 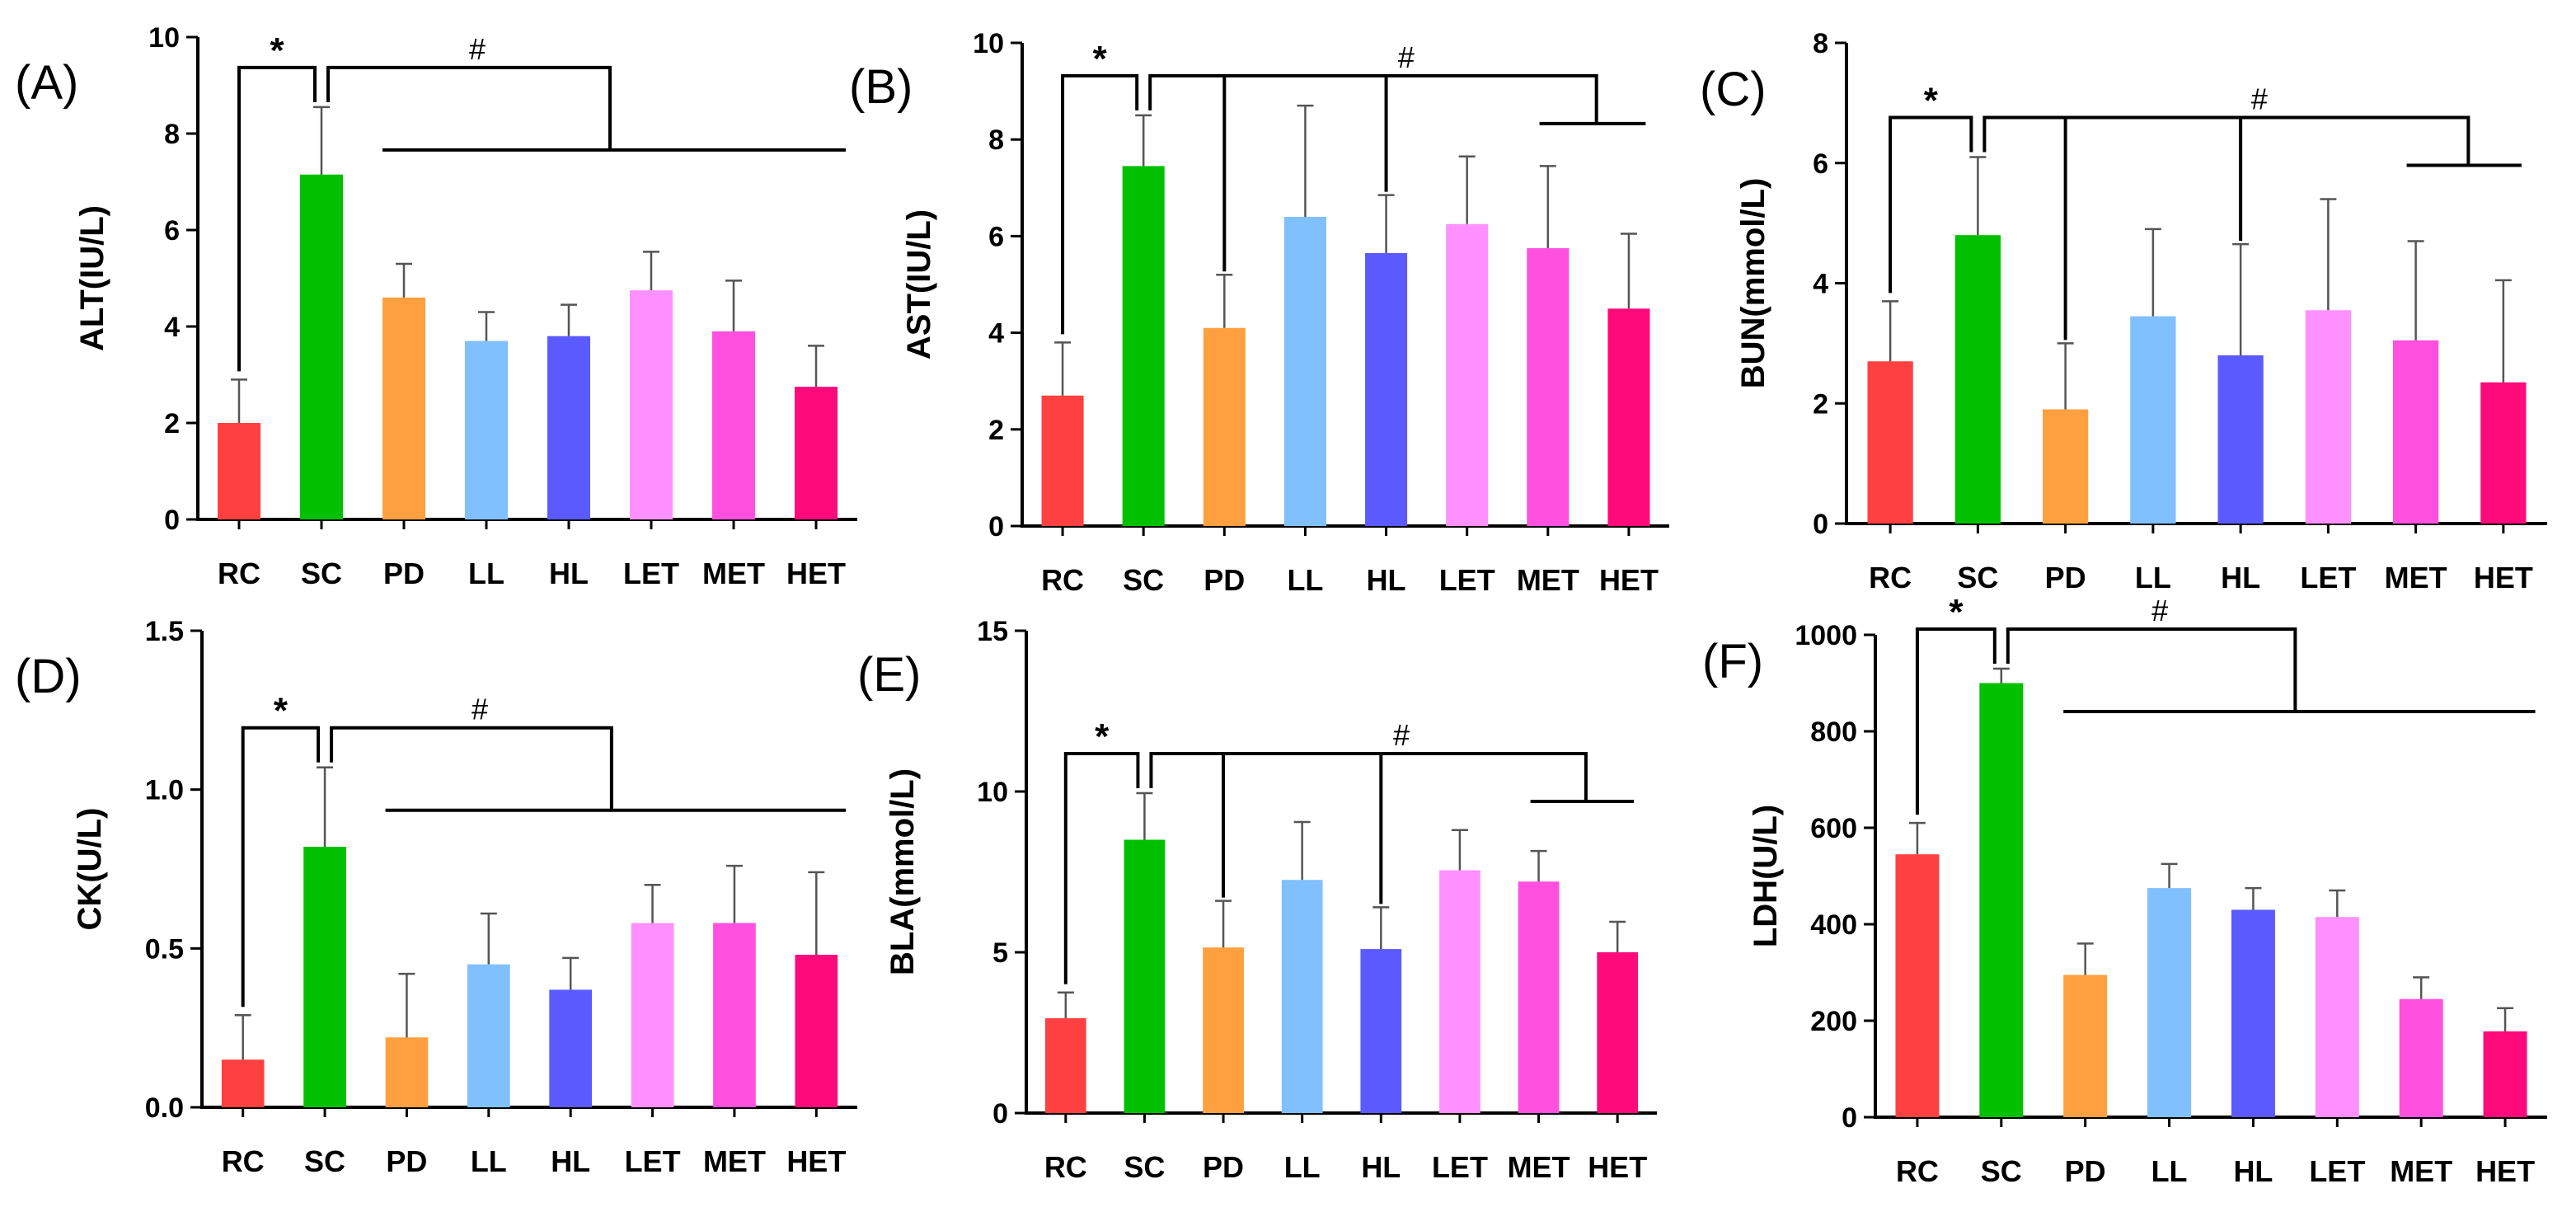 I want to click on y-tick-label: 800, so click(x=1834, y=732).